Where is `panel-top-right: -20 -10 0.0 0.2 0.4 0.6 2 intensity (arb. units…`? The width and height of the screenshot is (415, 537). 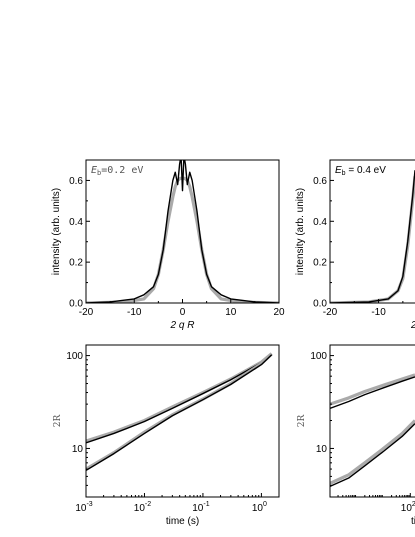 panel-top-right: -20 -10 0.0 0.2 0.4 0.6 2 intensity (arb. units… is located at coordinates (355, 245).